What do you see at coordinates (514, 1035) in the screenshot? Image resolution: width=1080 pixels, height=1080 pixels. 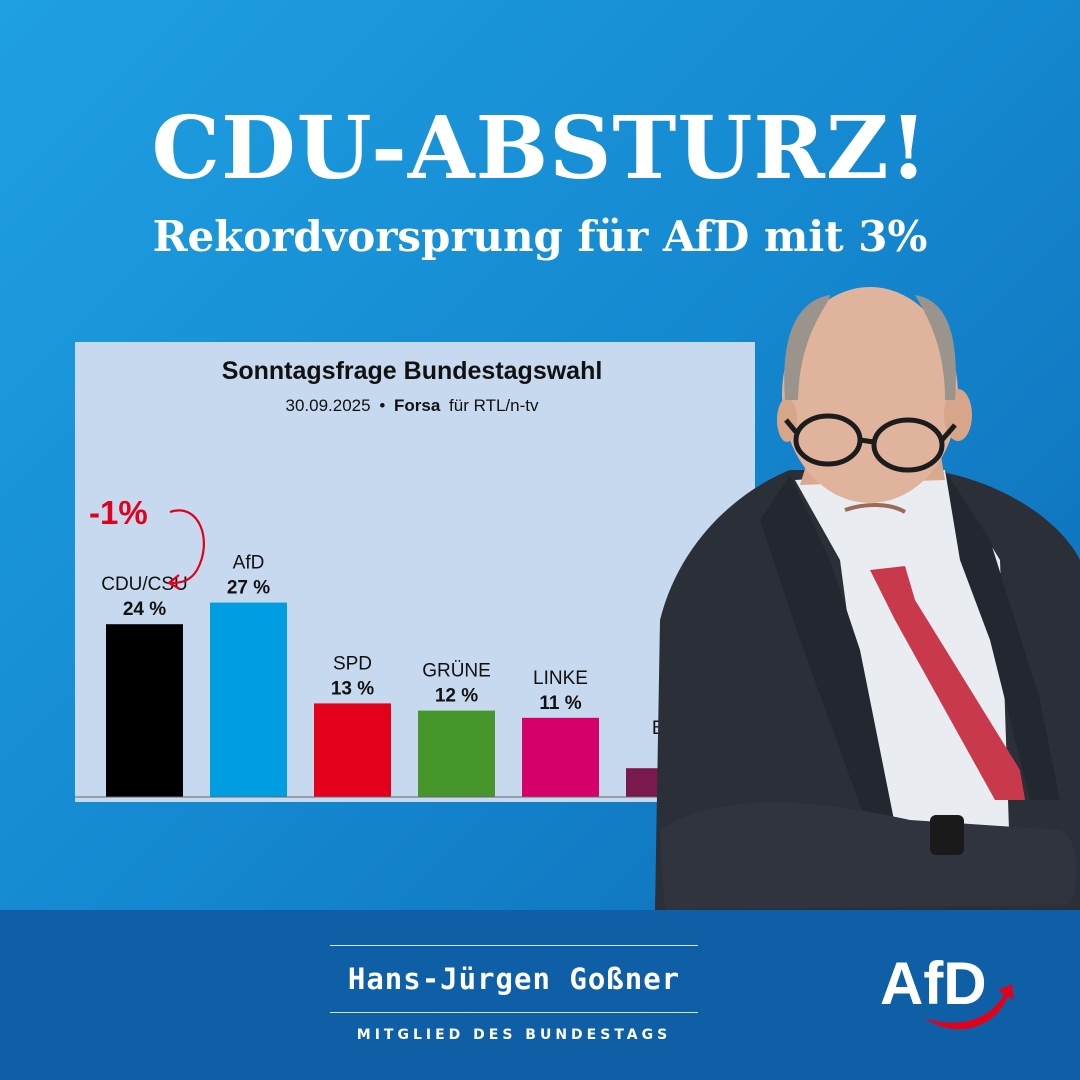 I see `mdb-title: MITGLIED DES BUNDESTAGS` at bounding box center [514, 1035].